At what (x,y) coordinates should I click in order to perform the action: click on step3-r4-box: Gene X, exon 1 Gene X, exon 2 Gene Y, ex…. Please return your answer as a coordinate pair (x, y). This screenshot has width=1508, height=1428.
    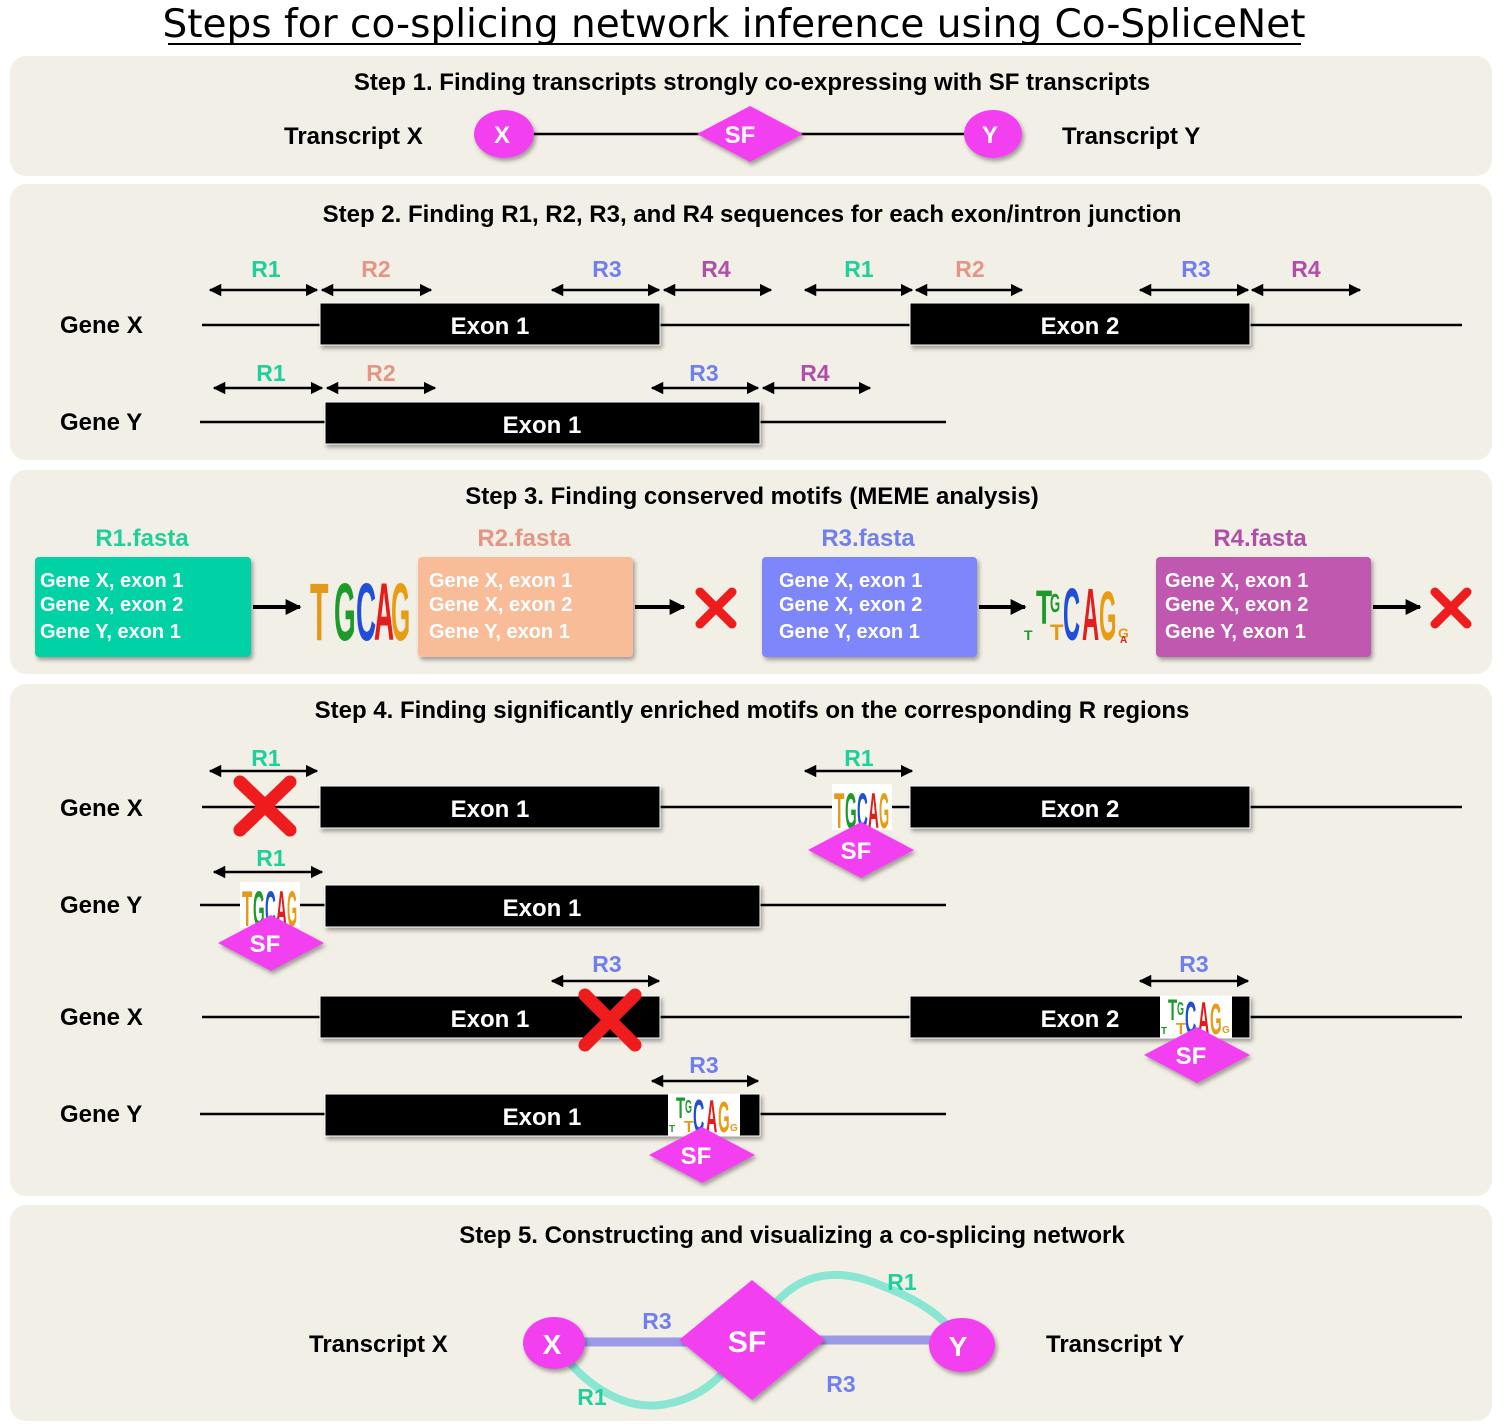
    Looking at the image, I should click on (1263, 607).